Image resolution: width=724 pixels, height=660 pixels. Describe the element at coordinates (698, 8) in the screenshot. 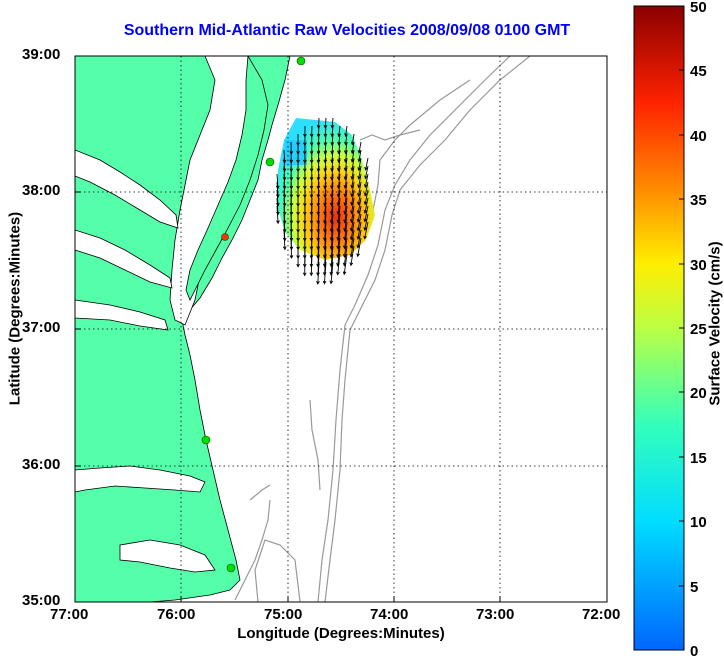

I see `colorbar-tick-label: 50` at that location.